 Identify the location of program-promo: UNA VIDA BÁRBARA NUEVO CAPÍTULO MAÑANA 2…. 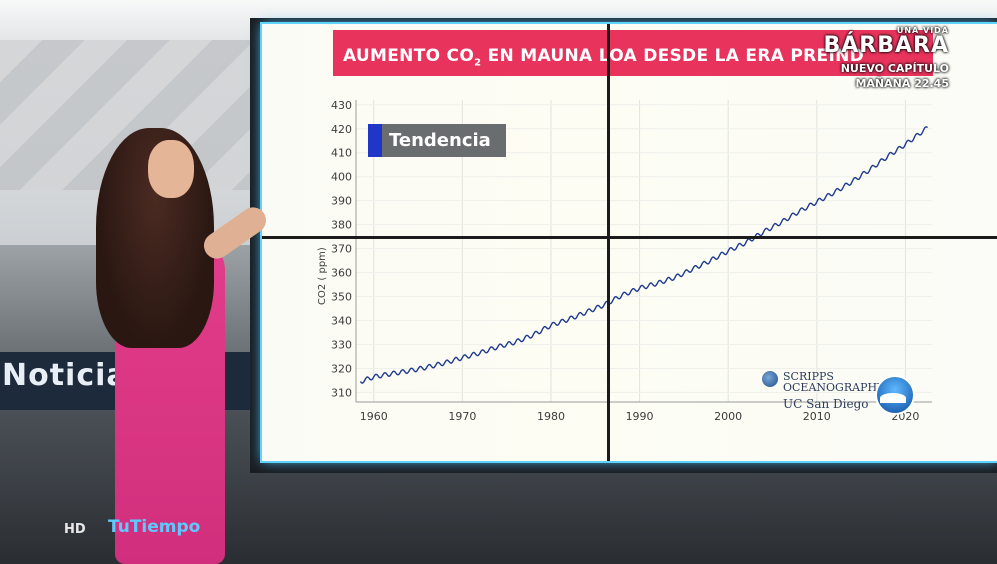
(887, 58).